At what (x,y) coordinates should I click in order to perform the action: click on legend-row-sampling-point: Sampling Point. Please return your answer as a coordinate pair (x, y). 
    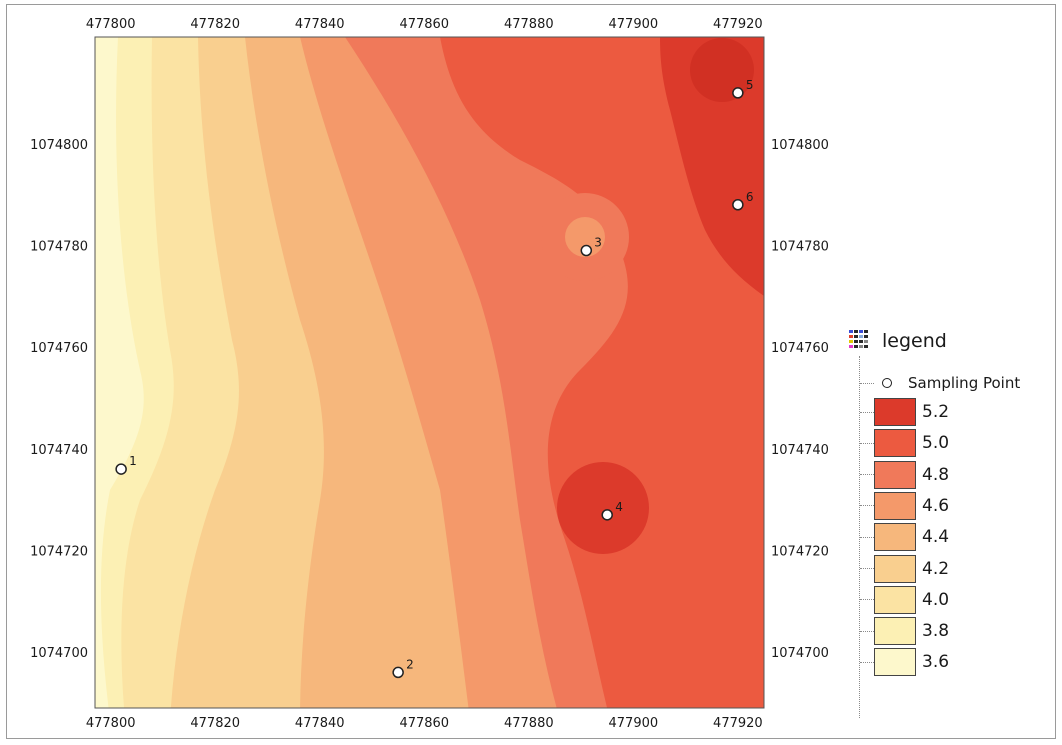
    Looking at the image, I should click on (940, 383).